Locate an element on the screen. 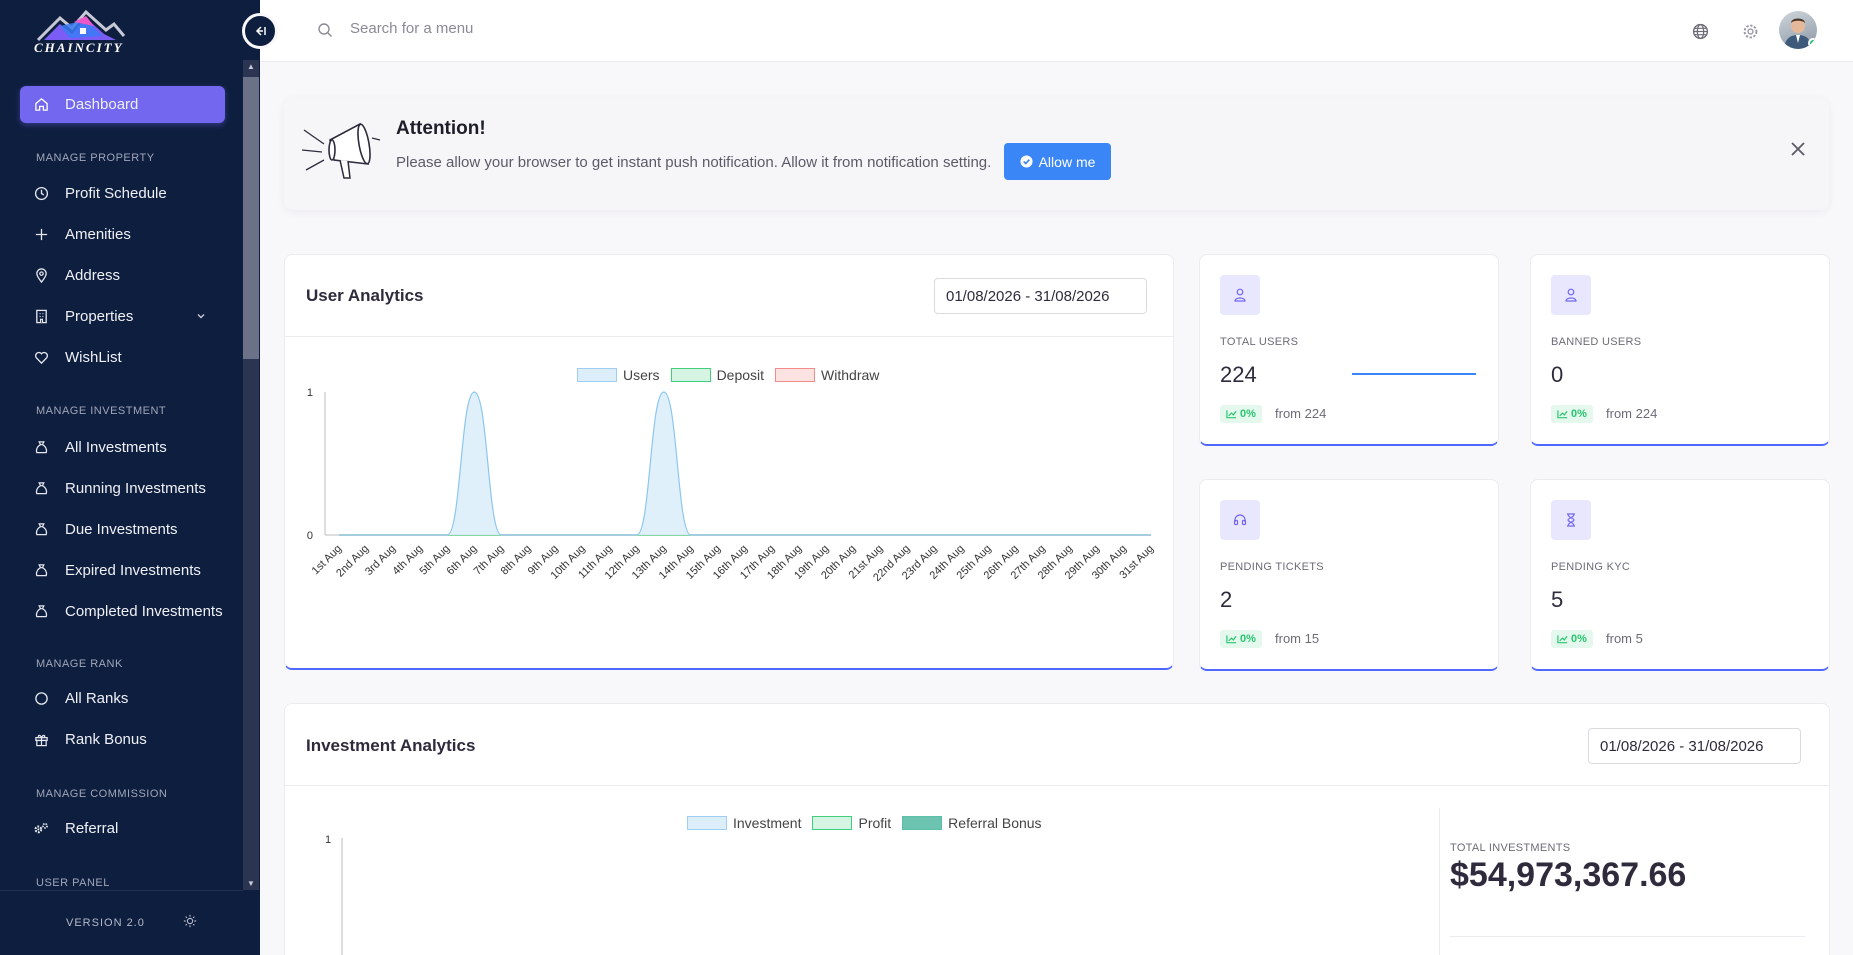 The image size is (1853, 955). sidebar-item-label: Rank Bonus is located at coordinates (106, 739).